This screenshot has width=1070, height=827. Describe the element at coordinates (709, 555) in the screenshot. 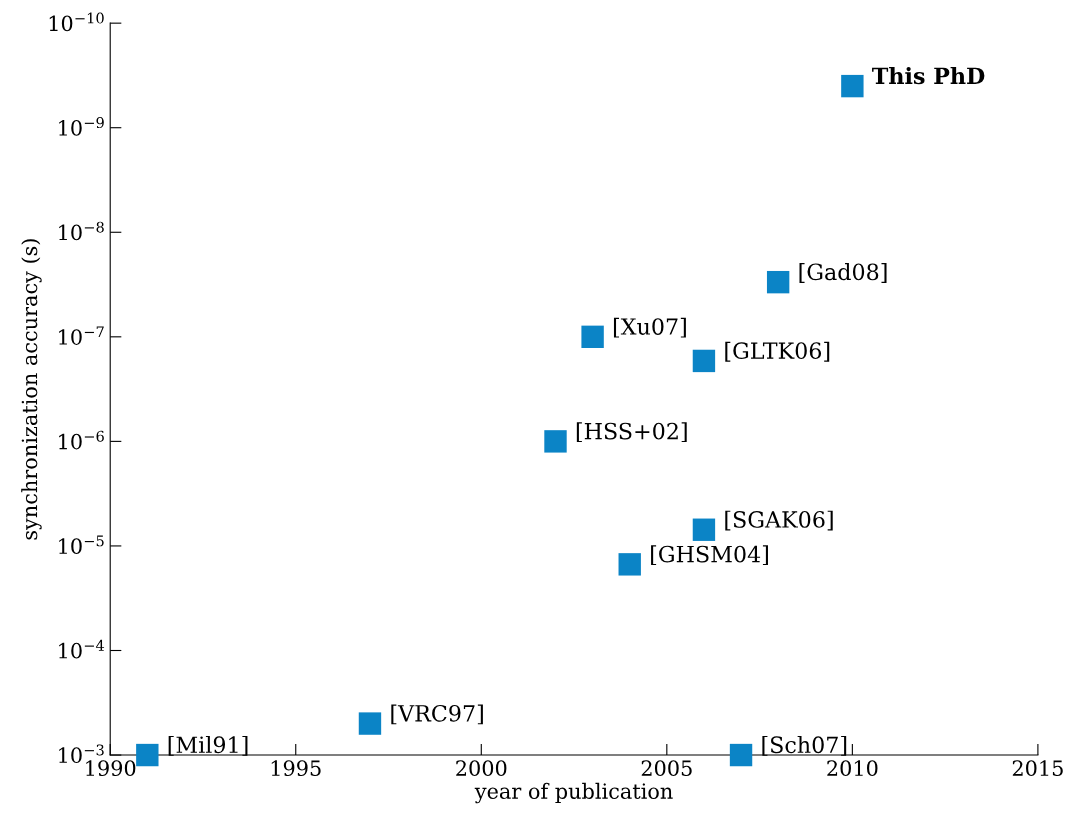

I see `annotation: [GHSM04]` at that location.